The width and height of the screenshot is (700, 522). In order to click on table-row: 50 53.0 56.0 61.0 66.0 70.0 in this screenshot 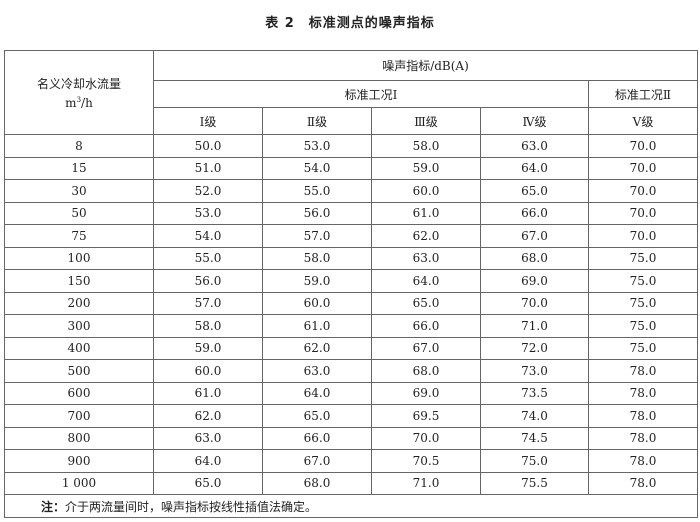, I will do `click(351, 213)`.